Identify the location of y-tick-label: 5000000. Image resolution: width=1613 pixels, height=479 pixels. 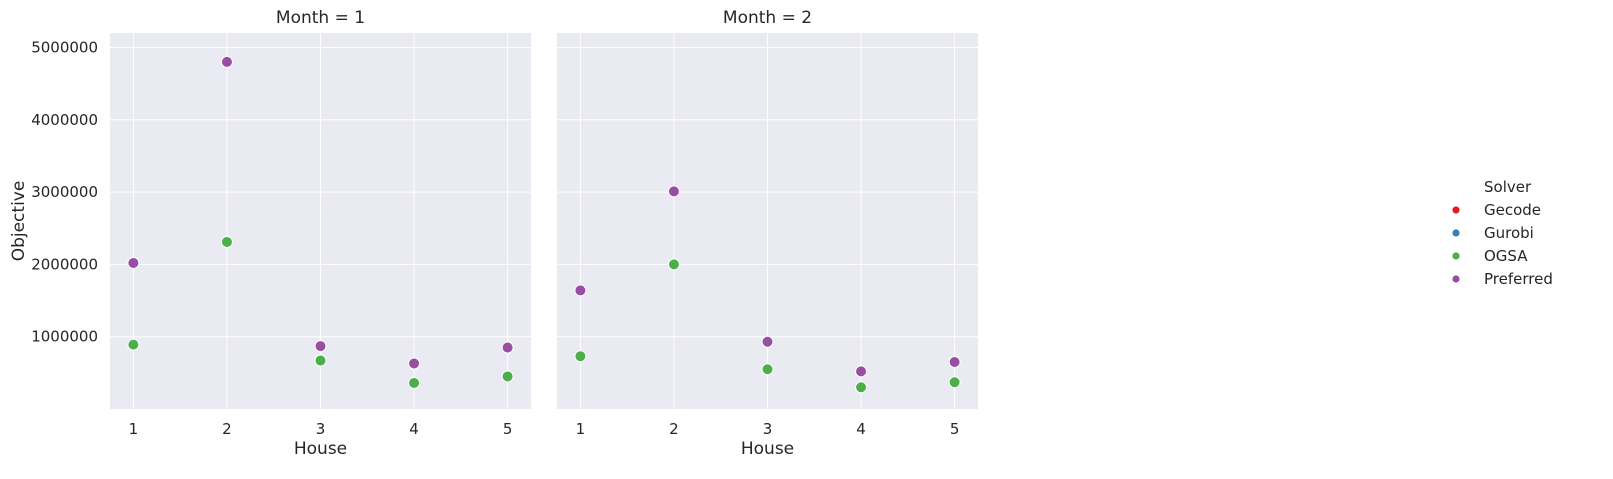
(64, 47).